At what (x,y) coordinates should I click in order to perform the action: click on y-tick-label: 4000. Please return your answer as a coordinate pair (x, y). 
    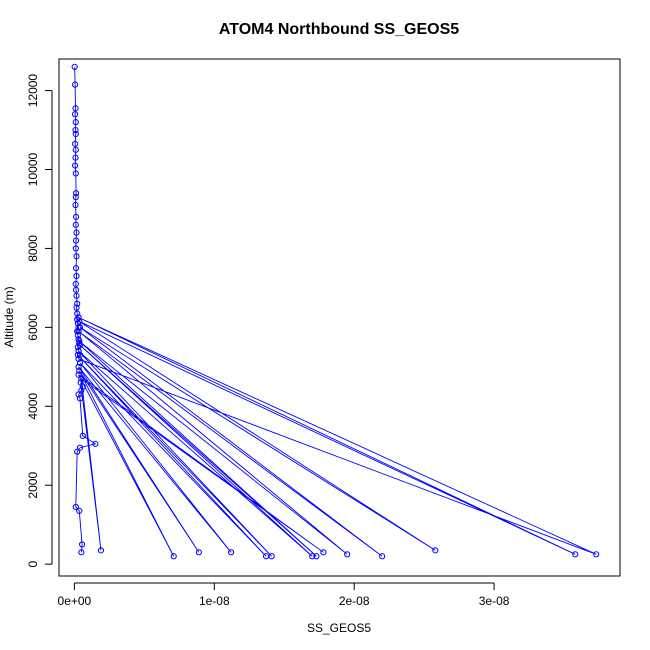
    Looking at the image, I should click on (33, 406).